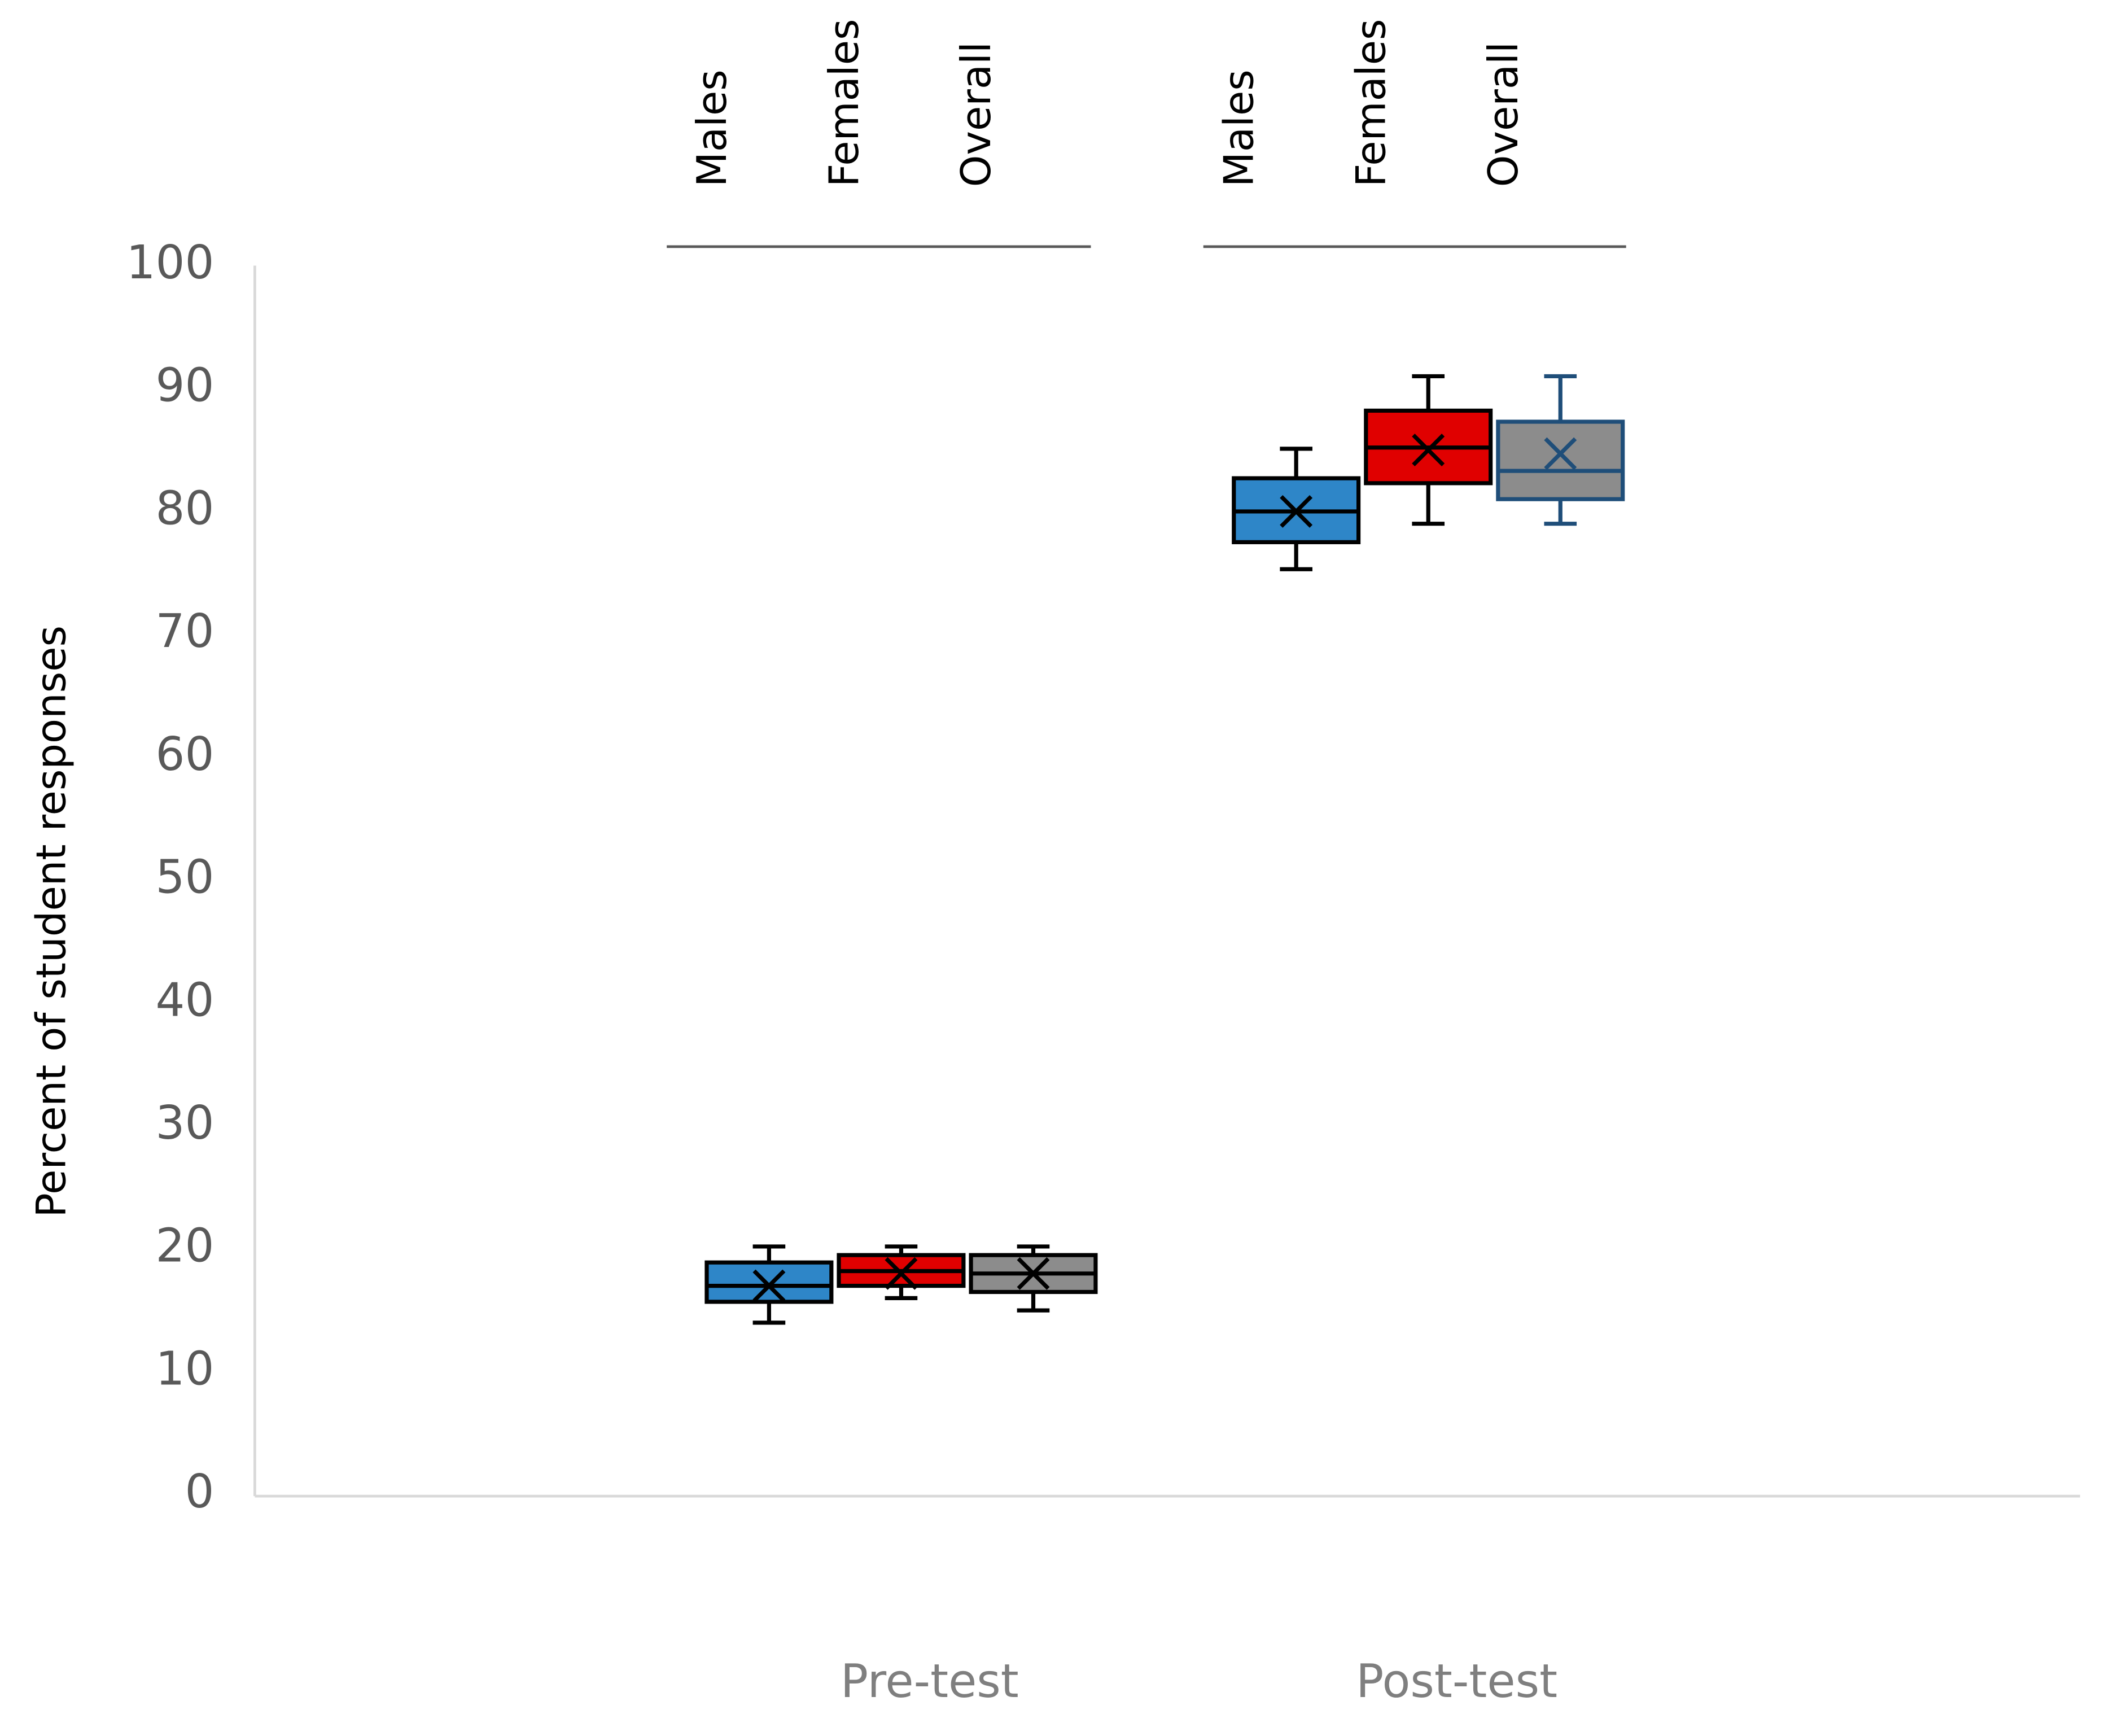 The image size is (2114, 1736). I want to click on y-tick-label: 20, so click(185, 1246).